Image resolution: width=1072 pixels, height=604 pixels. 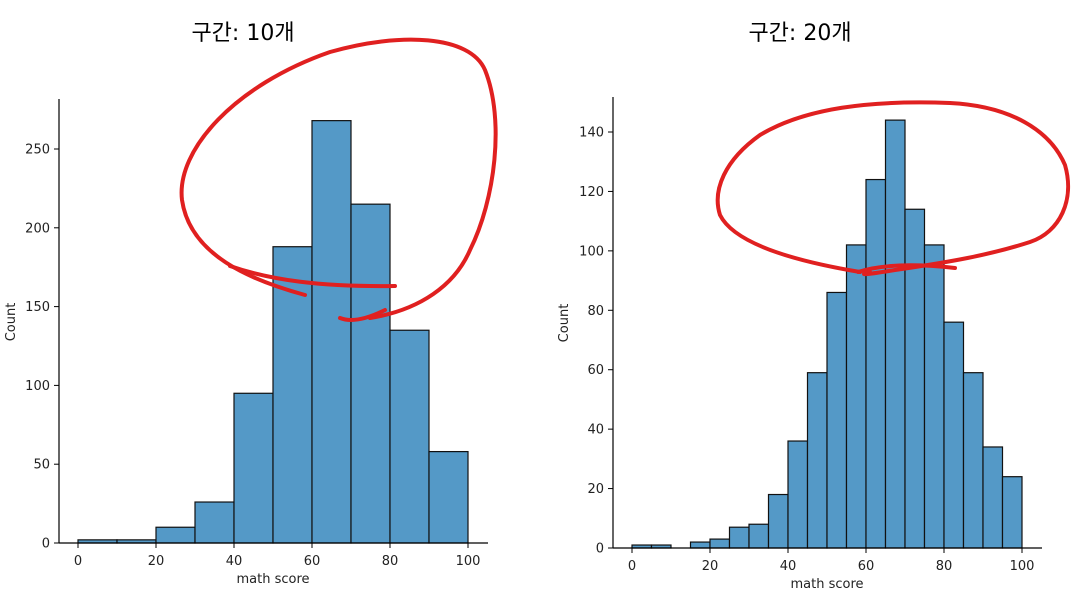 What do you see at coordinates (595, 370) in the screenshot?
I see `y-tick-label: 60` at bounding box center [595, 370].